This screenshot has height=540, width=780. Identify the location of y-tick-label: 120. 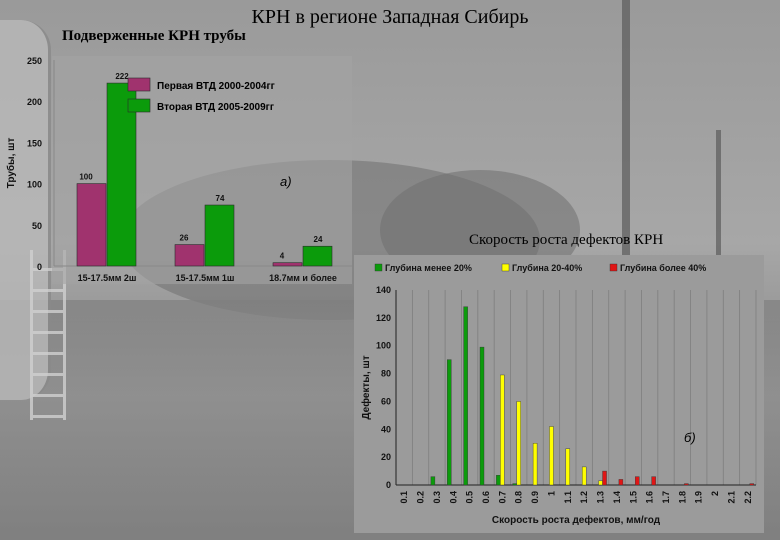
(383, 318).